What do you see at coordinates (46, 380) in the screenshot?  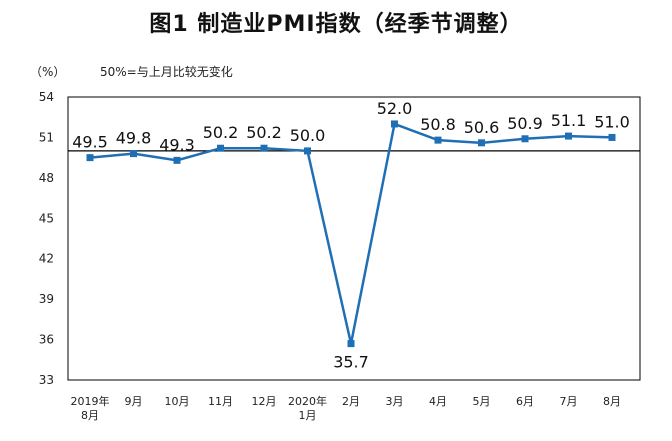 I see `y-tick-label: 33` at bounding box center [46, 380].